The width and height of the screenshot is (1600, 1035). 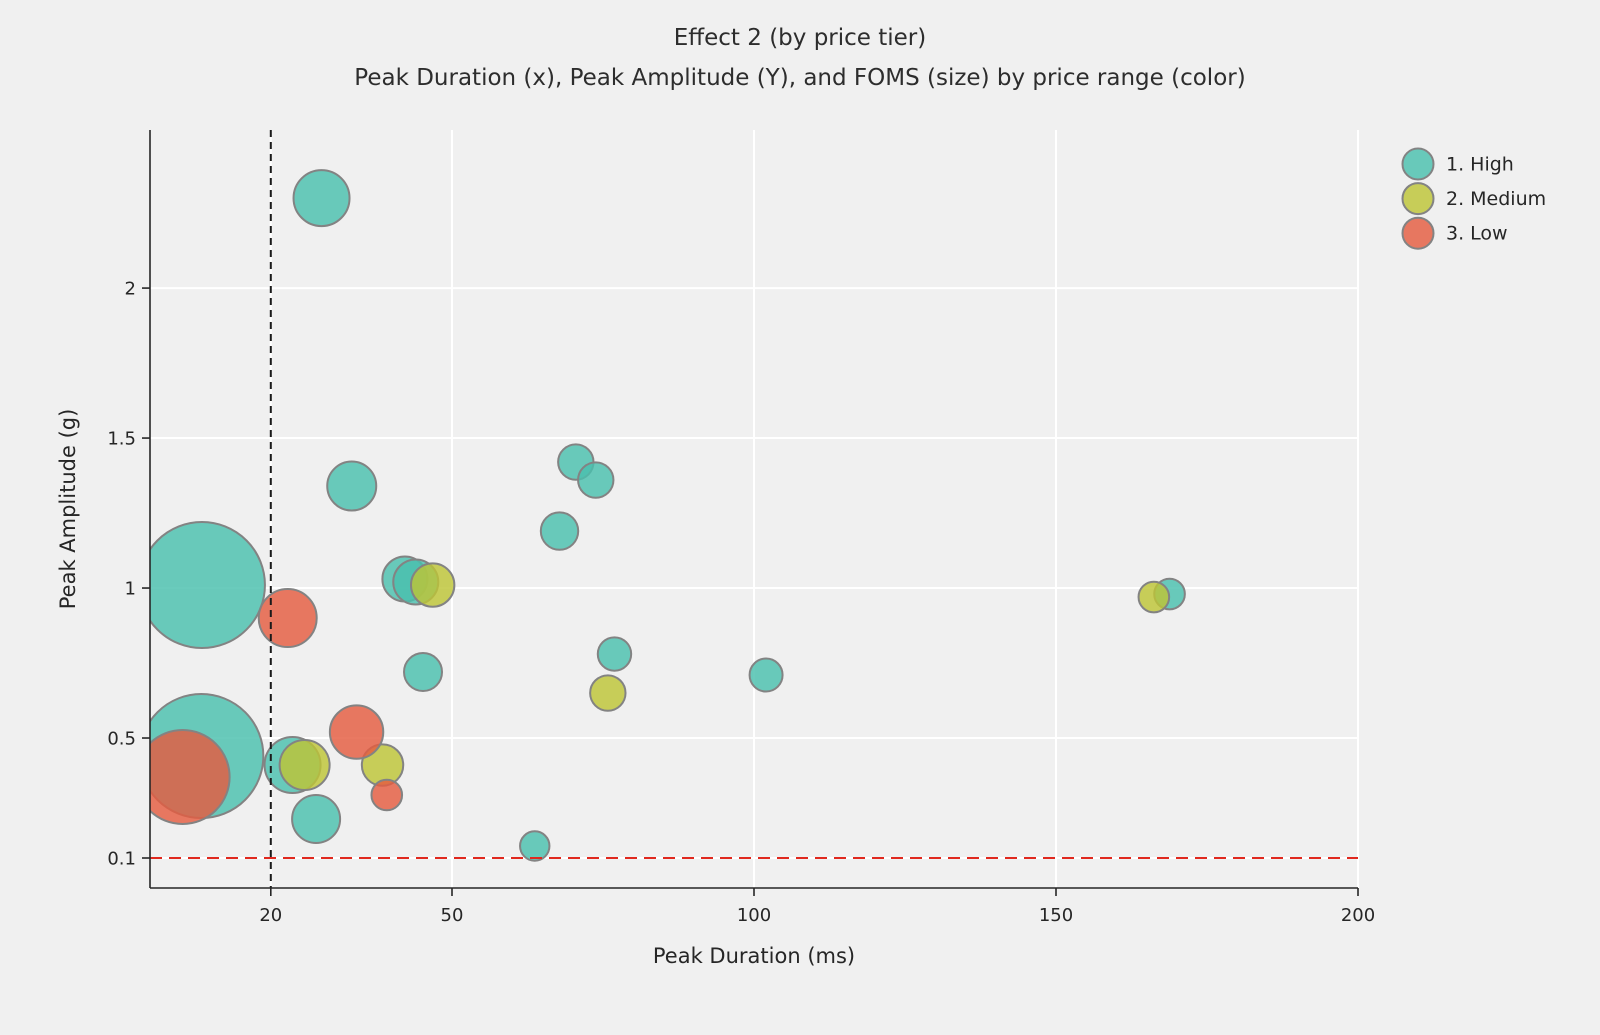 What do you see at coordinates (817, 907) in the screenshot?
I see `x-axis: 20 50 100 150 200` at bounding box center [817, 907].